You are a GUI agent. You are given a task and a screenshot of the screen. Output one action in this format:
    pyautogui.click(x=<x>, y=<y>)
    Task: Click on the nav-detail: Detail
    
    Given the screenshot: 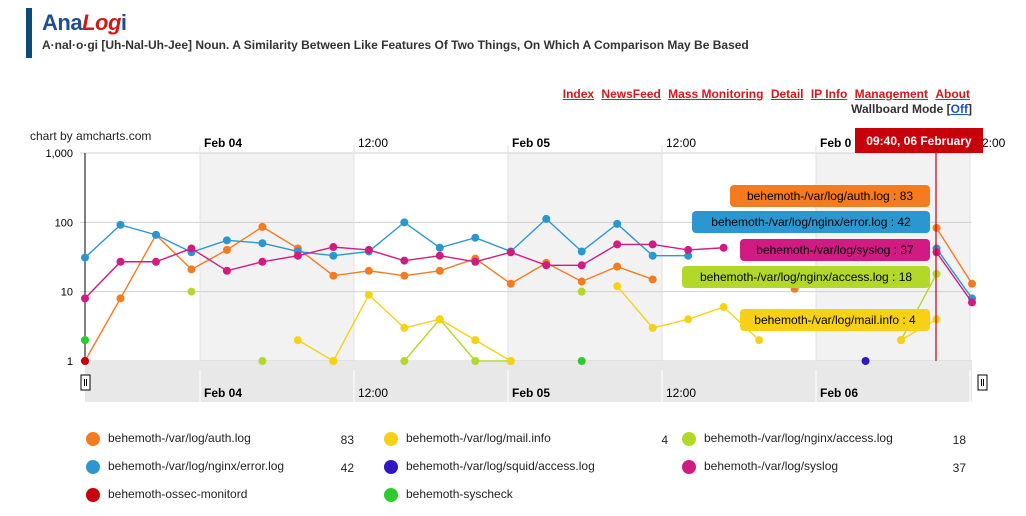 What is the action you would take?
    pyautogui.click(x=787, y=94)
    